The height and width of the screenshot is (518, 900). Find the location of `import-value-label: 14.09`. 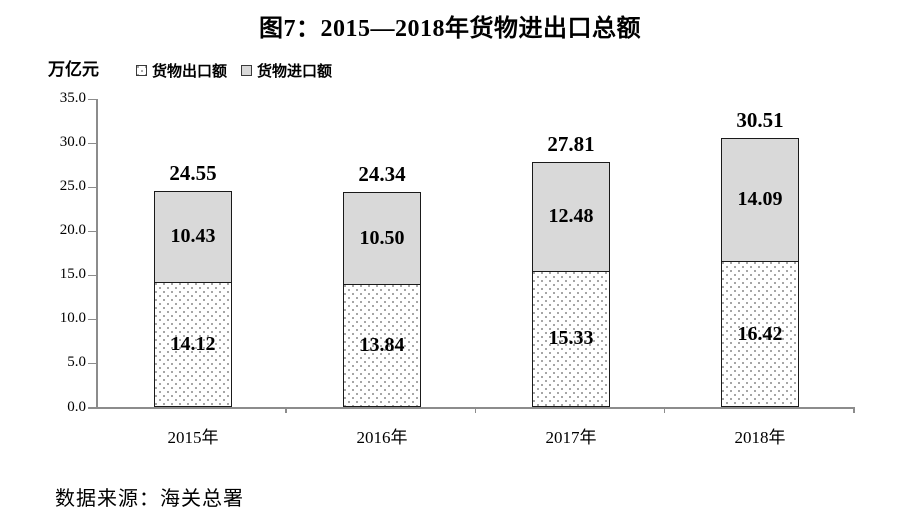

import-value-label: 14.09 is located at coordinates (760, 199).